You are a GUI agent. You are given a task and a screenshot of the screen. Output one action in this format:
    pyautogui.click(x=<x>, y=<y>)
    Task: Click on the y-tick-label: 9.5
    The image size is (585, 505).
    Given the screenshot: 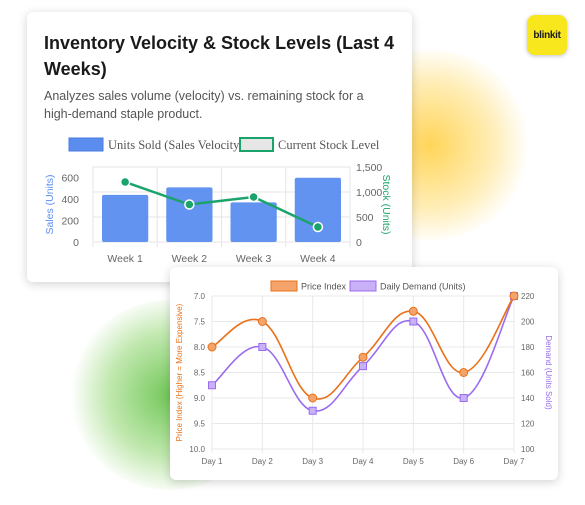 What is the action you would take?
    pyautogui.click(x=200, y=424)
    